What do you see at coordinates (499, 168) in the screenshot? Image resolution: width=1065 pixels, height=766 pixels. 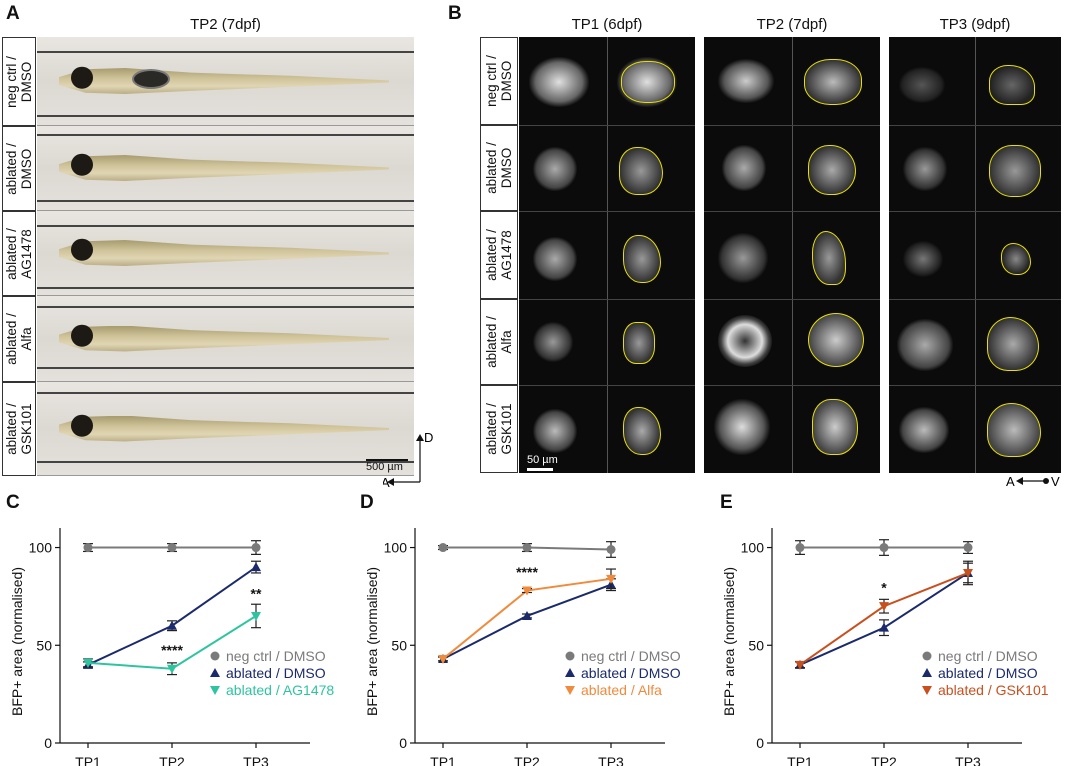 I see `panel-b-row-label: ablated / DMSO` at bounding box center [499, 168].